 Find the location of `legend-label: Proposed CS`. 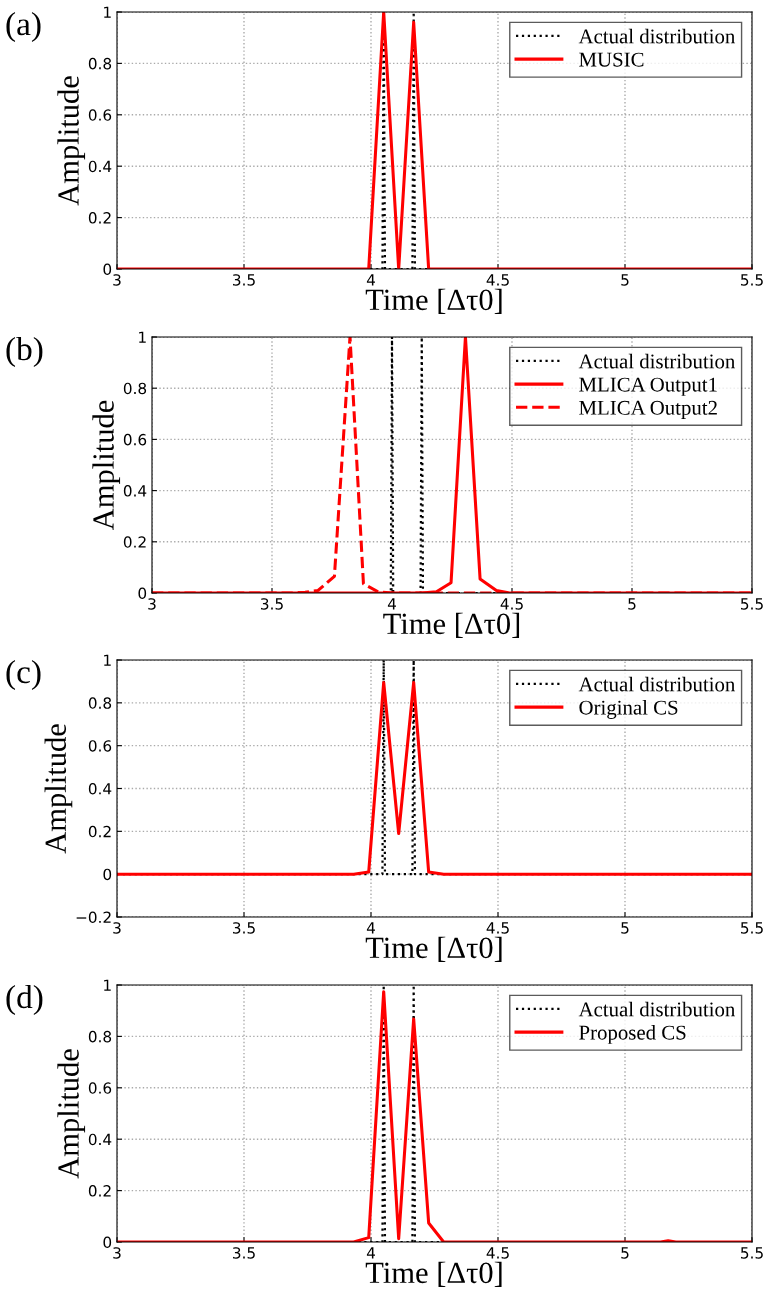

legend-label: Proposed CS is located at coordinates (632, 1034).